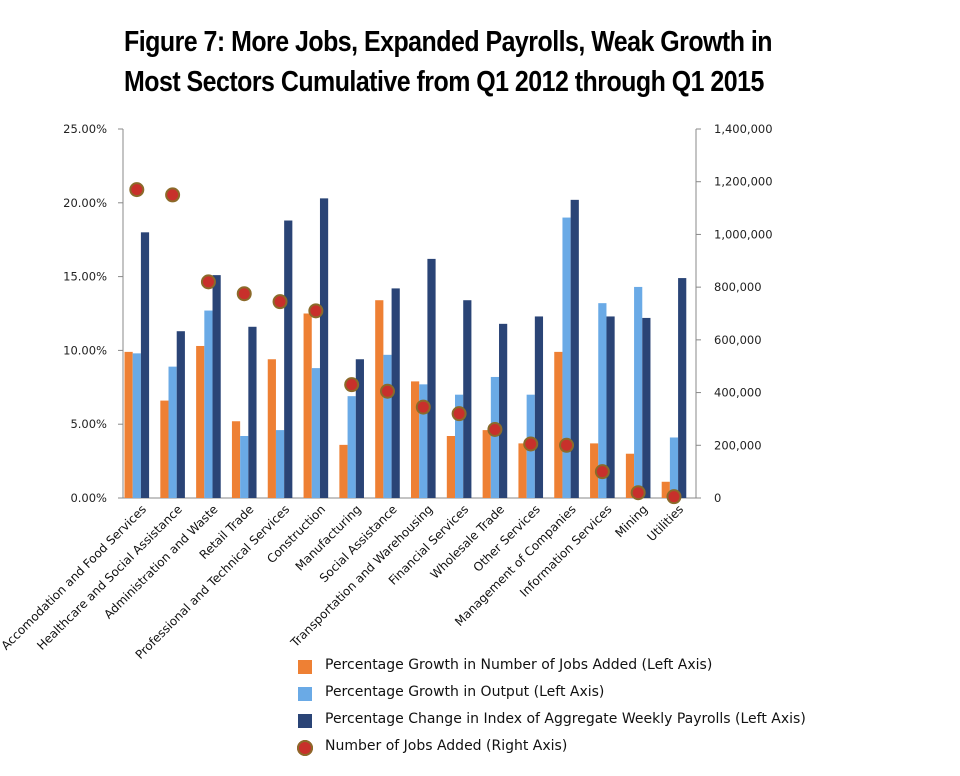 The image size is (960, 776). Describe the element at coordinates (446, 746) in the screenshot. I see `legend-label-jobs-added: Number of Jobs Added (Right Axis)` at that location.